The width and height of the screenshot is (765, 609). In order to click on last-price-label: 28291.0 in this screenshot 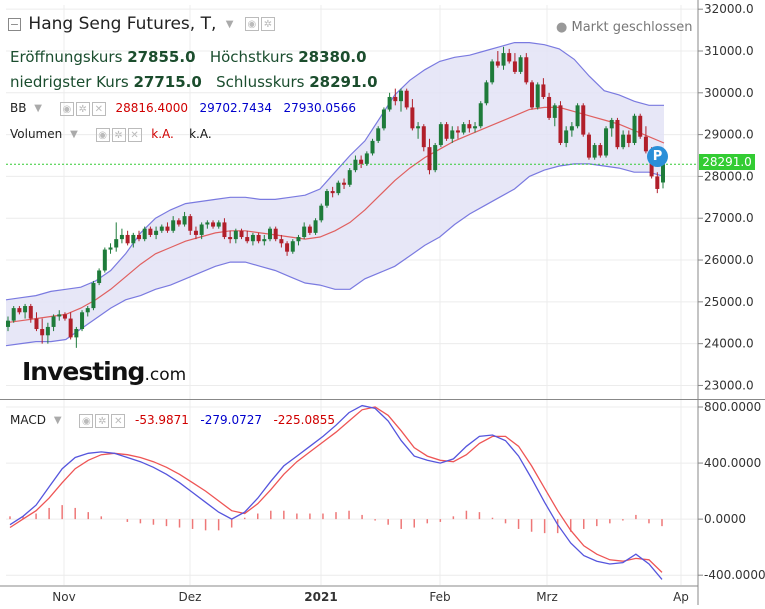, I will do `click(727, 162)`.